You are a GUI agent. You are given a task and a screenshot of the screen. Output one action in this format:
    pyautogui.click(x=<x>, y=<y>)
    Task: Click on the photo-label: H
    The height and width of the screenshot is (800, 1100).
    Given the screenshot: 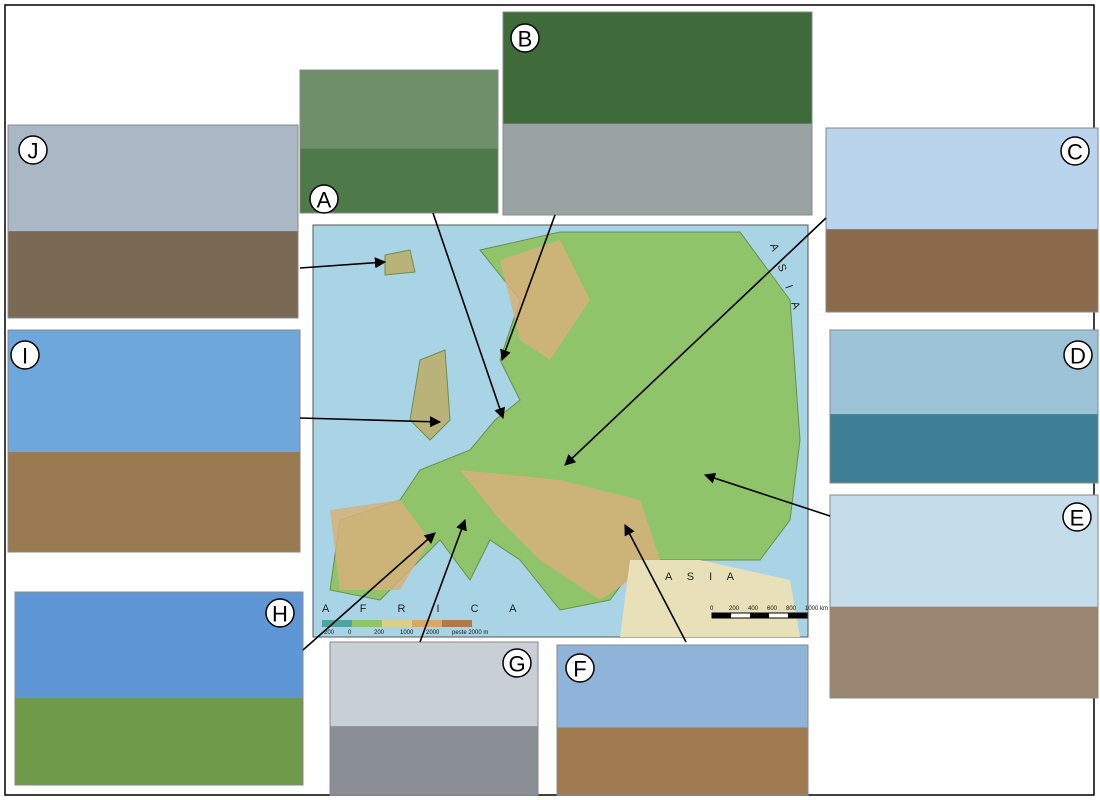 What is the action you would take?
    pyautogui.click(x=280, y=614)
    